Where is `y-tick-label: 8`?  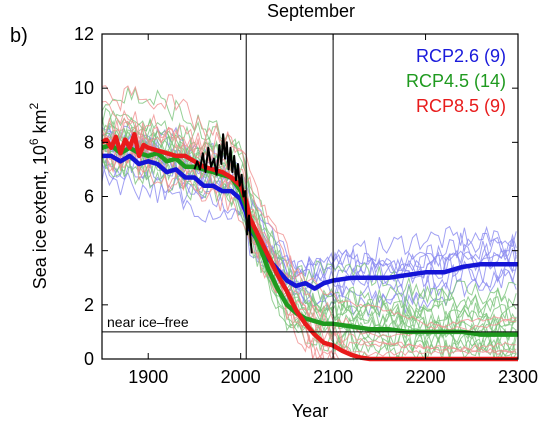
y-tick-label: 8 is located at coordinates (89, 142).